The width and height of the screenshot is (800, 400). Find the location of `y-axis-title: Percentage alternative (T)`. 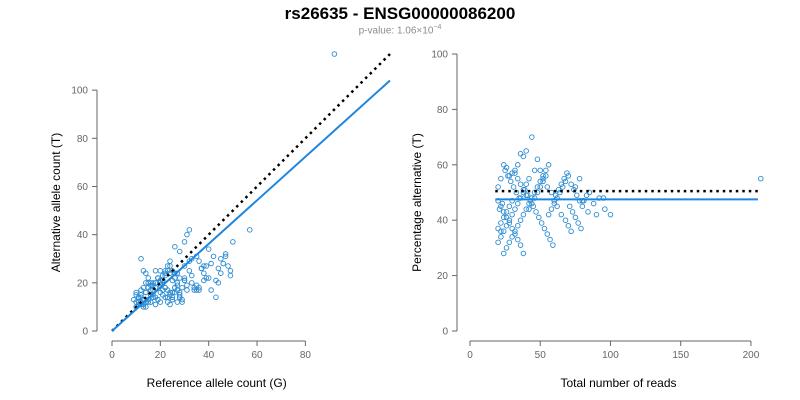

y-axis-title: Percentage alternative (T) is located at coordinates (417, 202).